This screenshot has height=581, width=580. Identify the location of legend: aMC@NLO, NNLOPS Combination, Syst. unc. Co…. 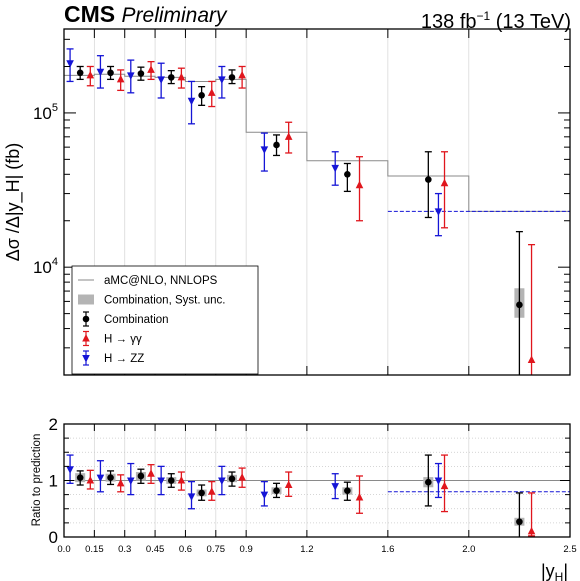
(165, 320).